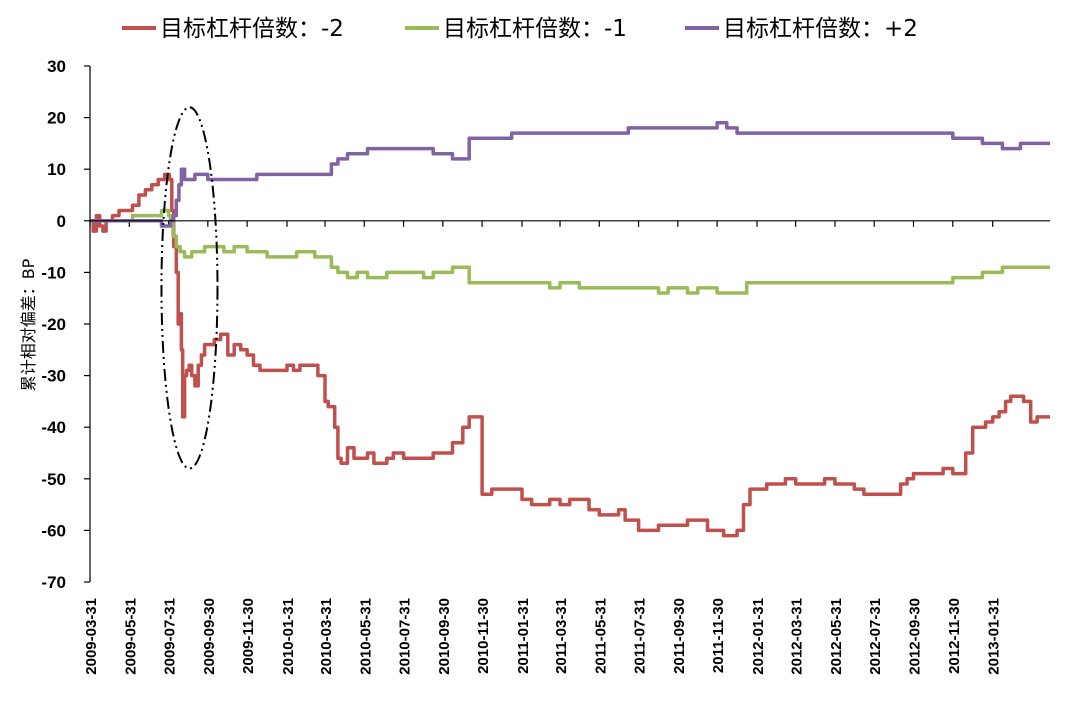 The width and height of the screenshot is (1065, 702). I want to click on x-tick-label: 2010-05-31, so click(365, 636).